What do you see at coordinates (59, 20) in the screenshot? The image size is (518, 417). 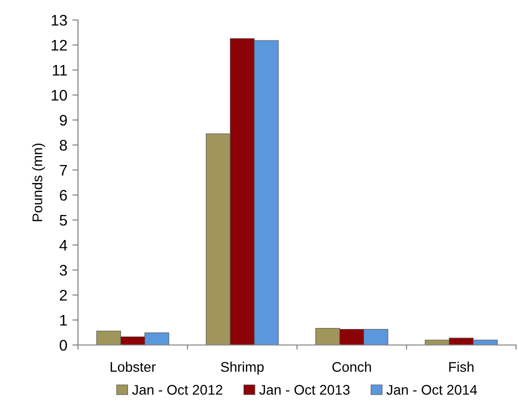 I see `y-tick-label: 13` at bounding box center [59, 20].